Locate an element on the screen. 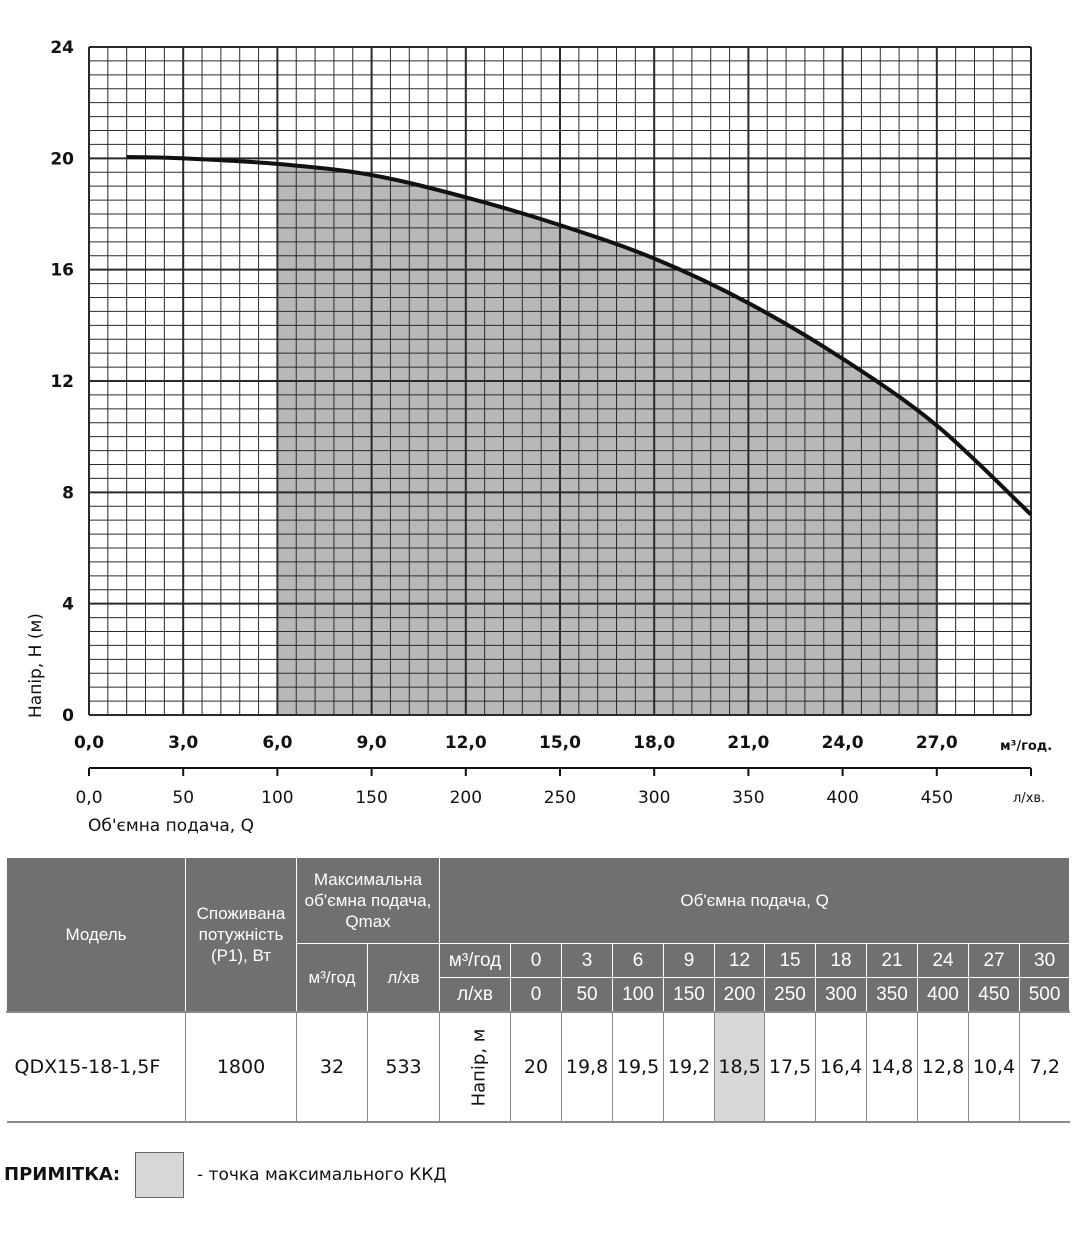 The width and height of the screenshot is (1077, 1236). header-qmax: Максимальна об'ємна подача, Qmax is located at coordinates (368, 900).